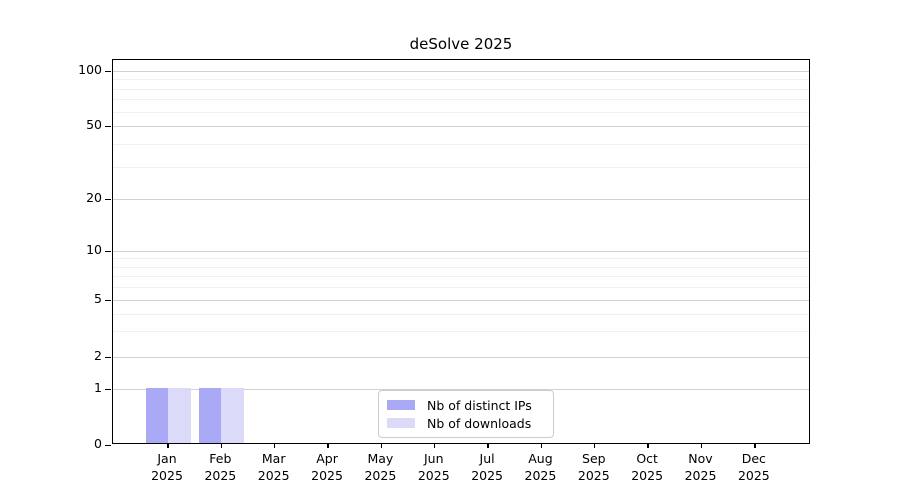  What do you see at coordinates (479, 405) in the screenshot?
I see `legend-label: Nb of distinct IPs` at bounding box center [479, 405].